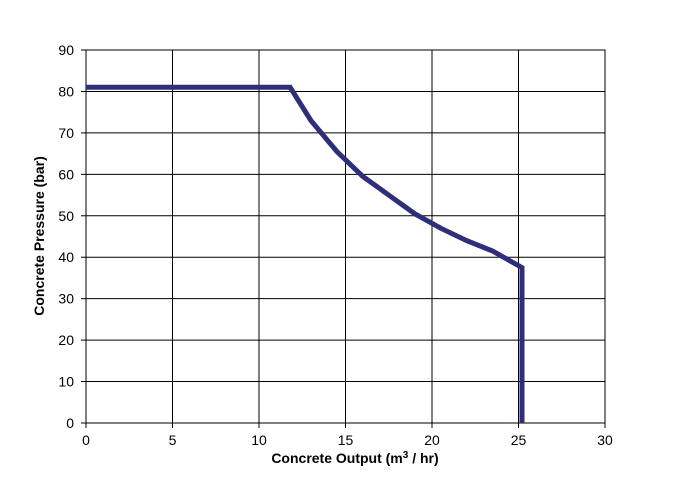 The width and height of the screenshot is (700, 490). What do you see at coordinates (66, 299) in the screenshot?
I see `y-tick-label: 30` at bounding box center [66, 299].